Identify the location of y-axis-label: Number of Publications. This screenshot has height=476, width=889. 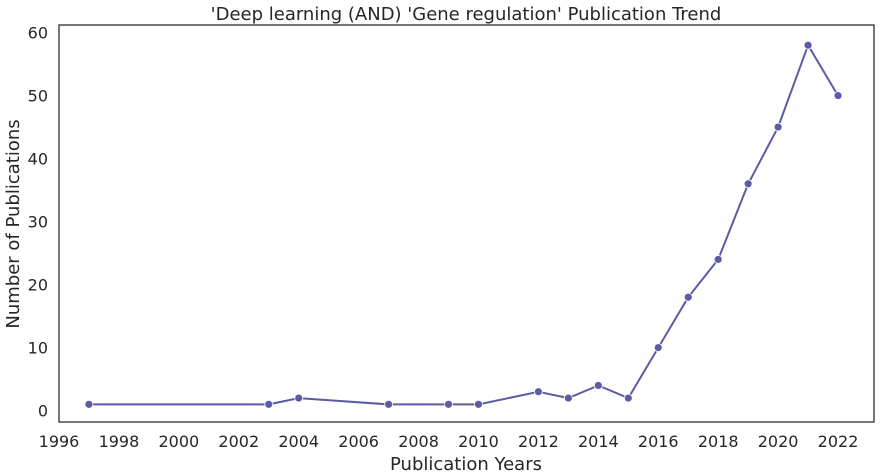
(13, 223).